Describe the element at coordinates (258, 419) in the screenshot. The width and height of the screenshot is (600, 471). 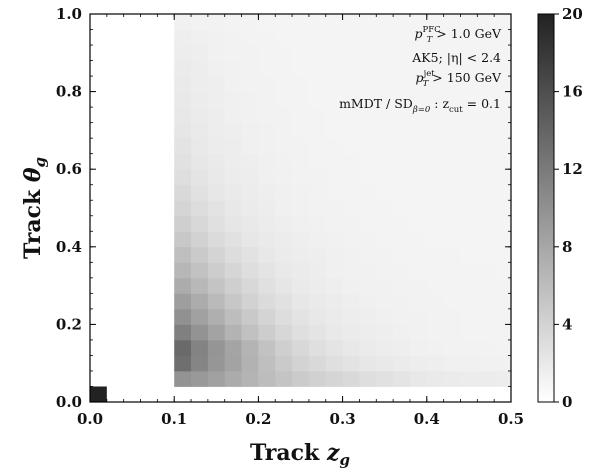
I see `x-tick-label: 0.2` at that location.